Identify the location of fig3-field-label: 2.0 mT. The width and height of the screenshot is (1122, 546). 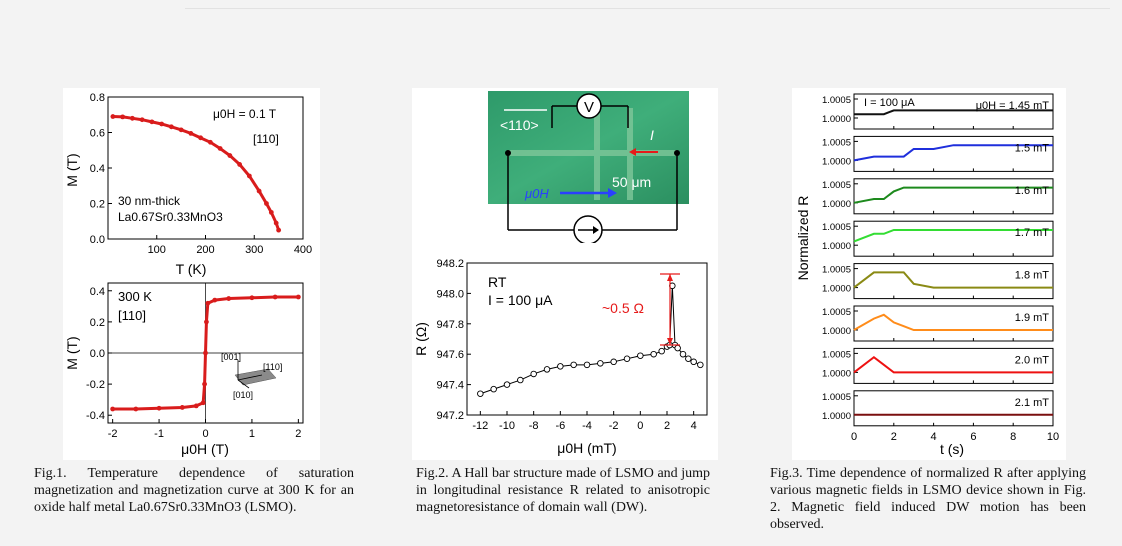
(1032, 360).